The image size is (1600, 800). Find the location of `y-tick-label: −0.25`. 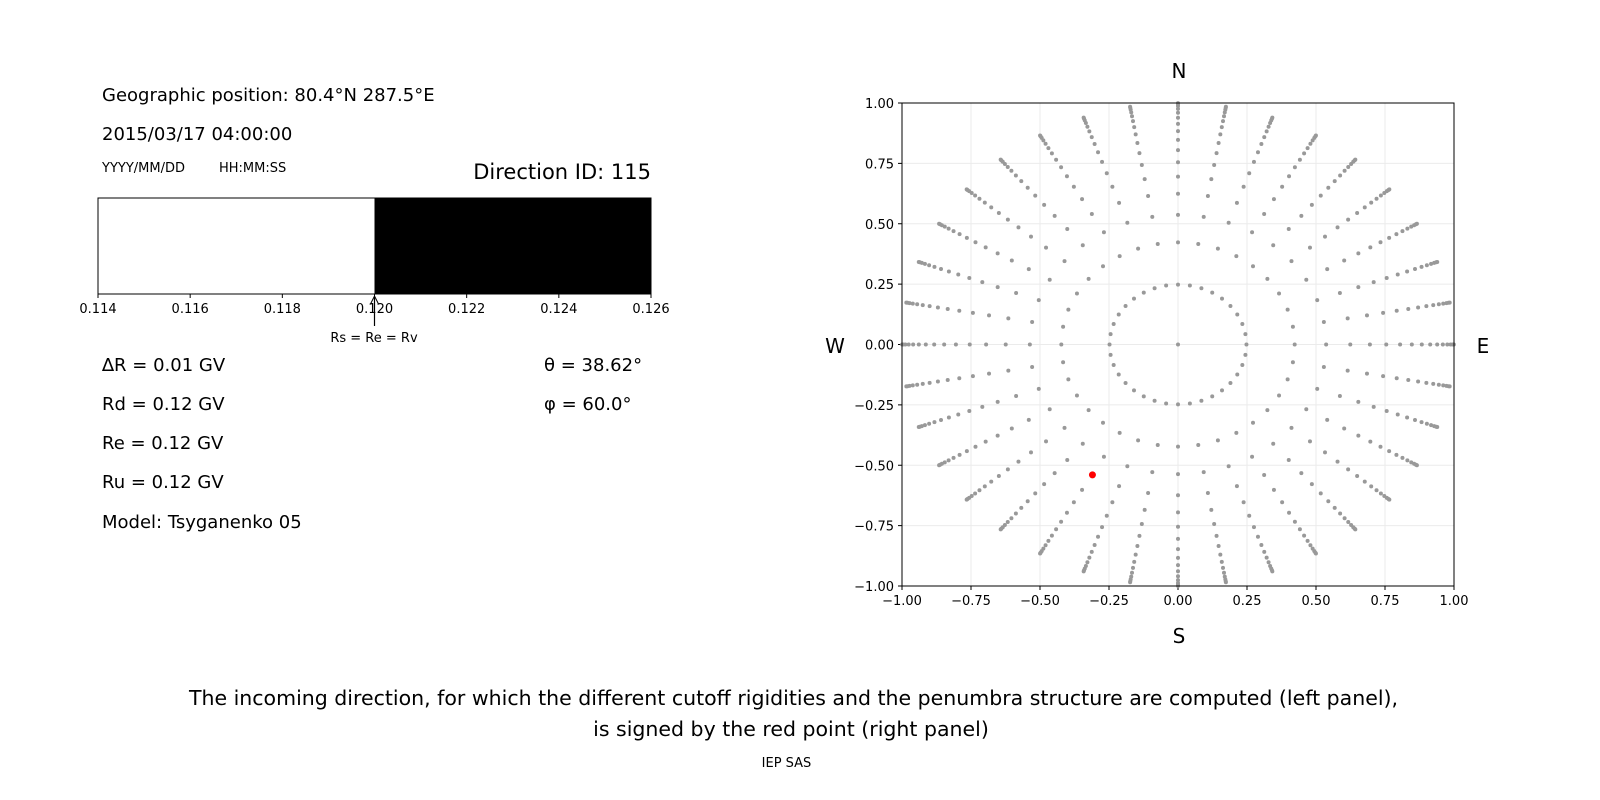

y-tick-label: −0.25 is located at coordinates (874, 406).